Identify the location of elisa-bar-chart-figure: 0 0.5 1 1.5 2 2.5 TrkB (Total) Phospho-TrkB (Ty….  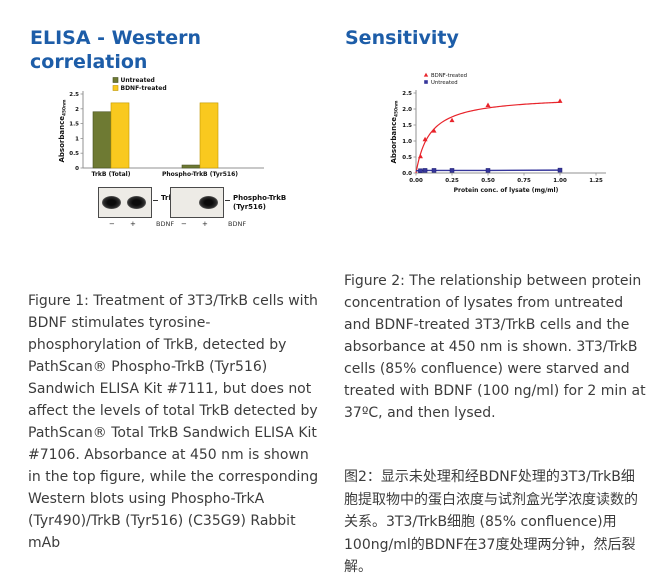
(162, 133).